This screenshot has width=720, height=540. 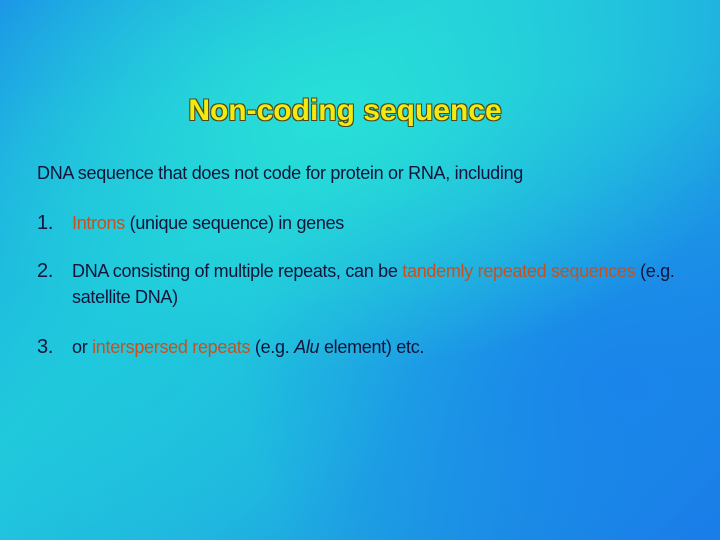 I want to click on highlighted-term: tandemly repeated sequences, so click(x=519, y=271).